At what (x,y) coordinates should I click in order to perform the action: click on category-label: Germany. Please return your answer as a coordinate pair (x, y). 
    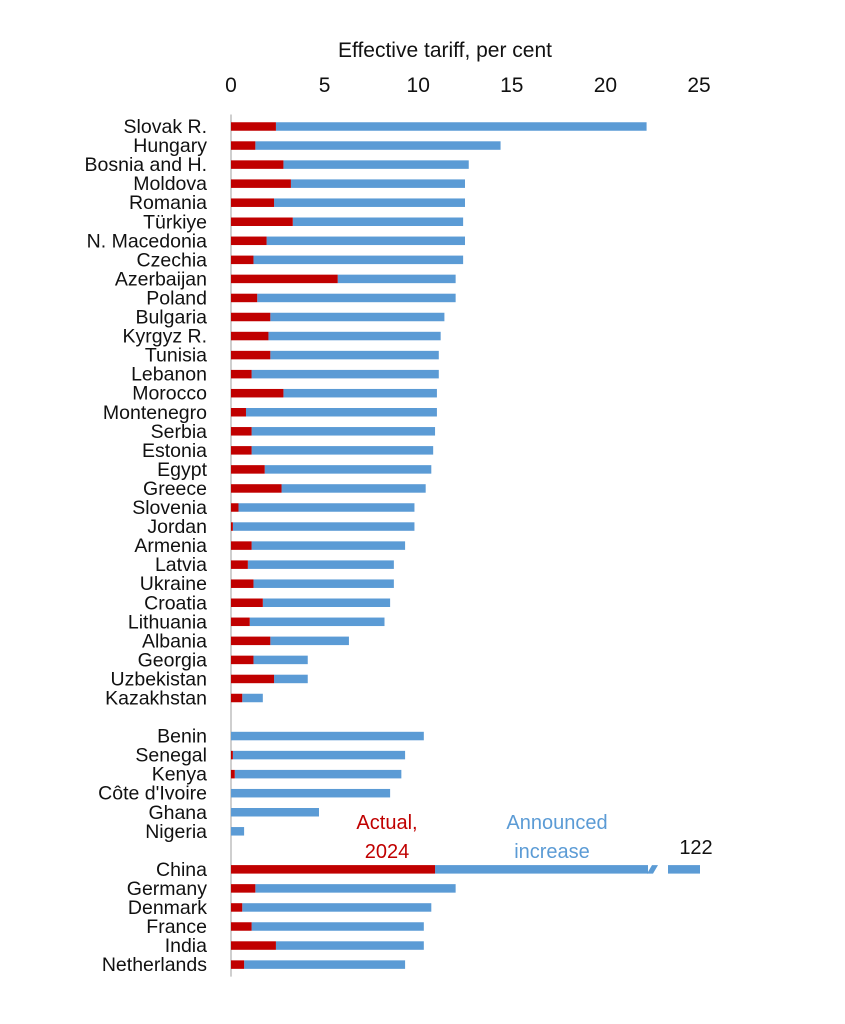
    Looking at the image, I should click on (167, 889).